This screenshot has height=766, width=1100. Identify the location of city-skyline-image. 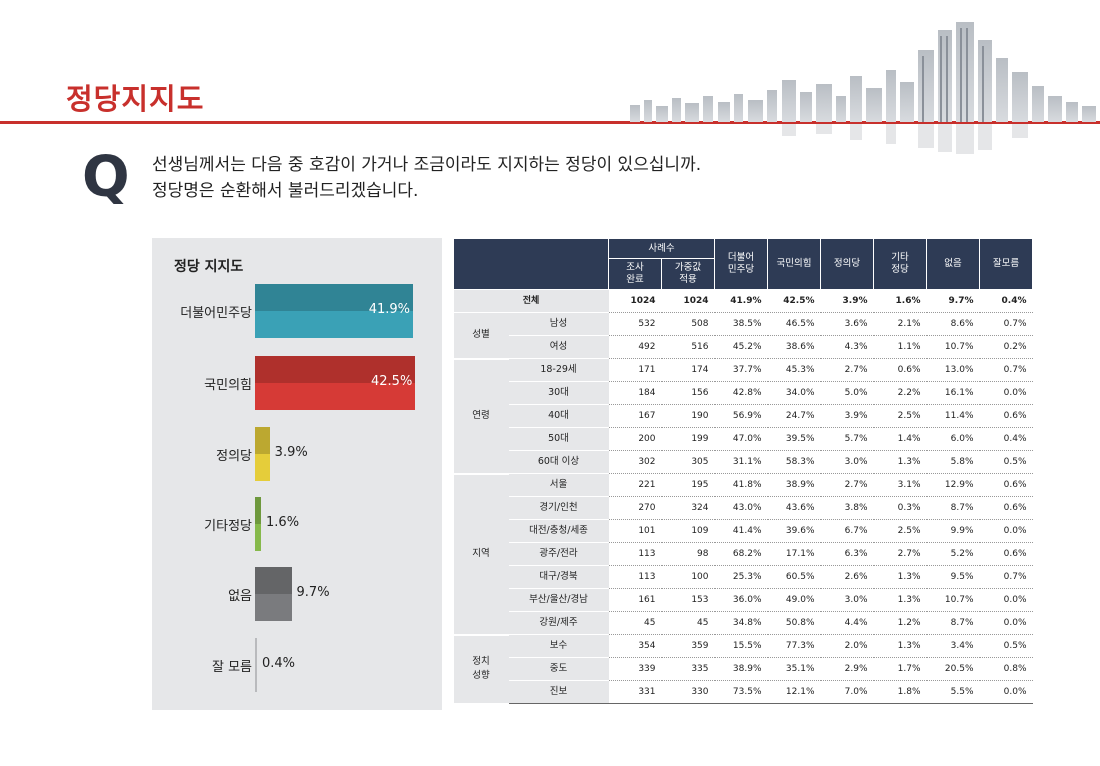
(863, 72).